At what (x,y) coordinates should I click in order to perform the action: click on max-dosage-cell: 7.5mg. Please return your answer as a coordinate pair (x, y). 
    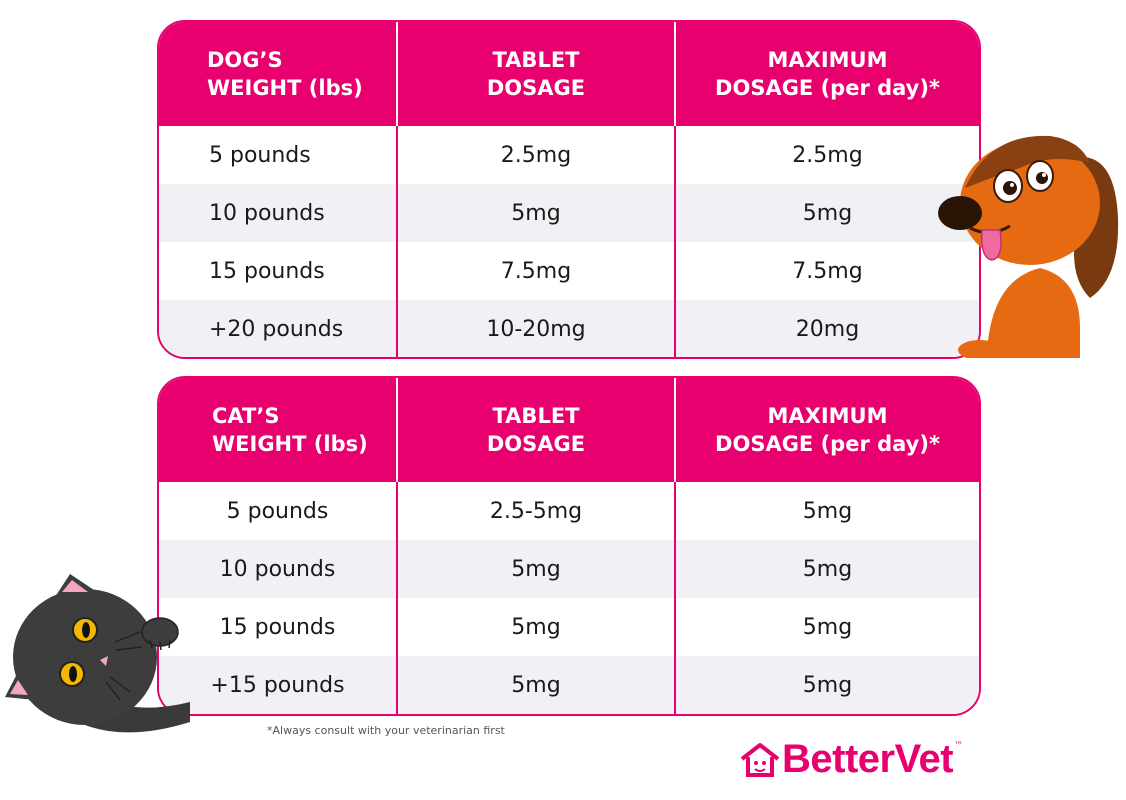
    Looking at the image, I should click on (826, 271).